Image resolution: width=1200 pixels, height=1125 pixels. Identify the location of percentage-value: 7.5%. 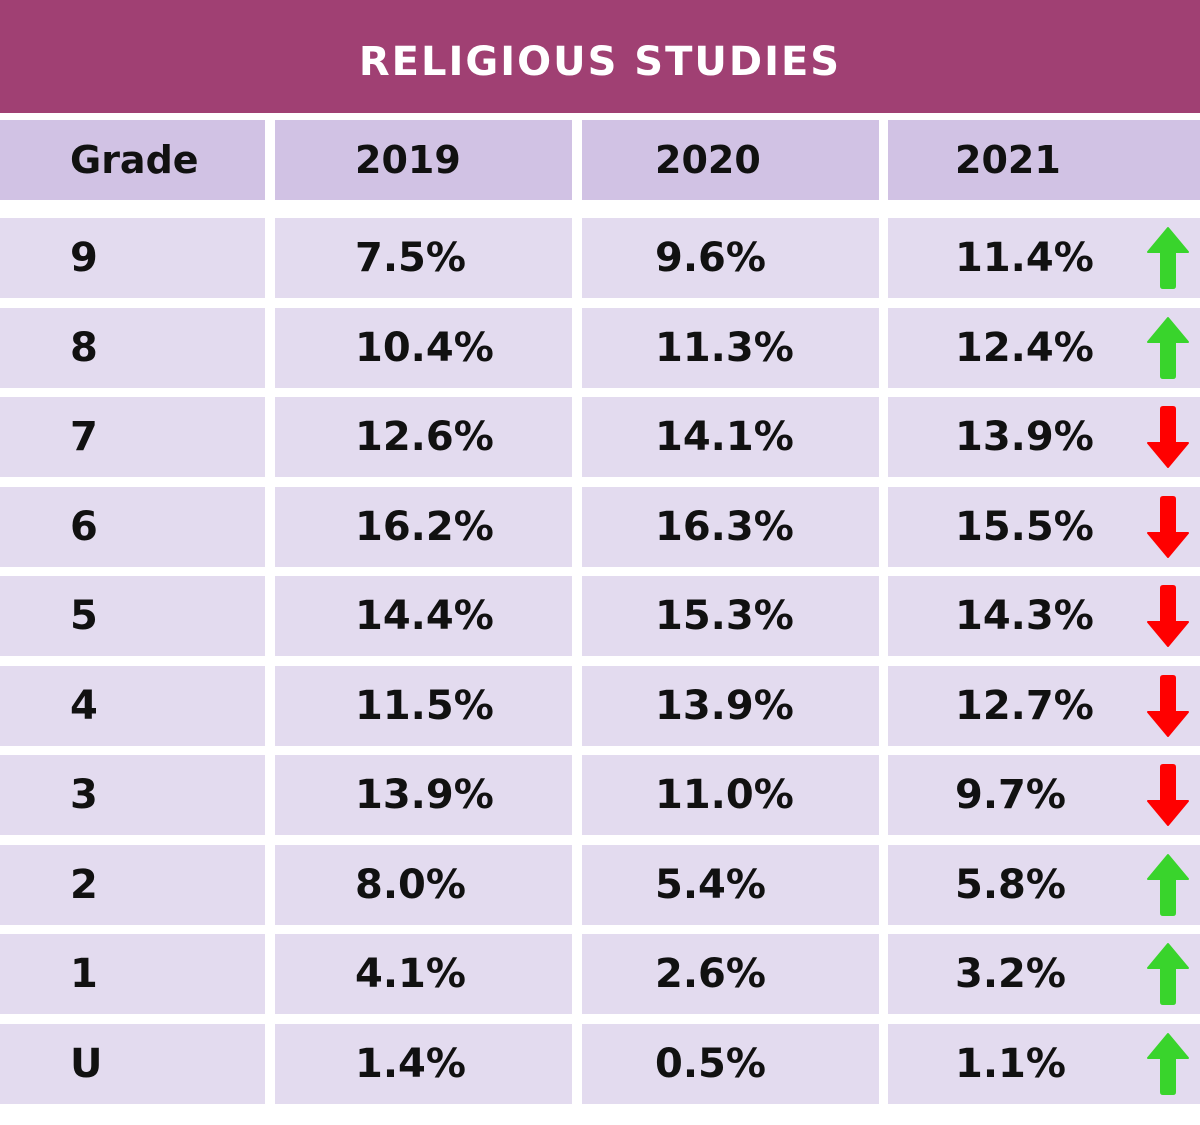
(410, 258).